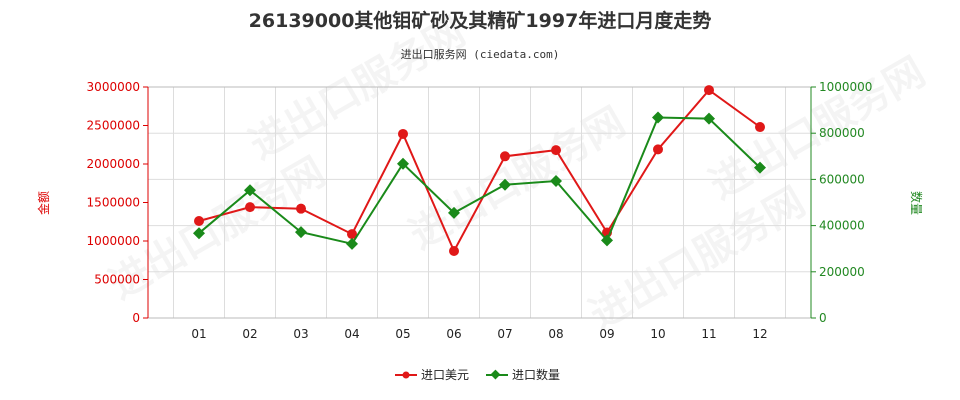 The image size is (960, 400). I want to click on x-tick-label: 06, so click(453, 334).